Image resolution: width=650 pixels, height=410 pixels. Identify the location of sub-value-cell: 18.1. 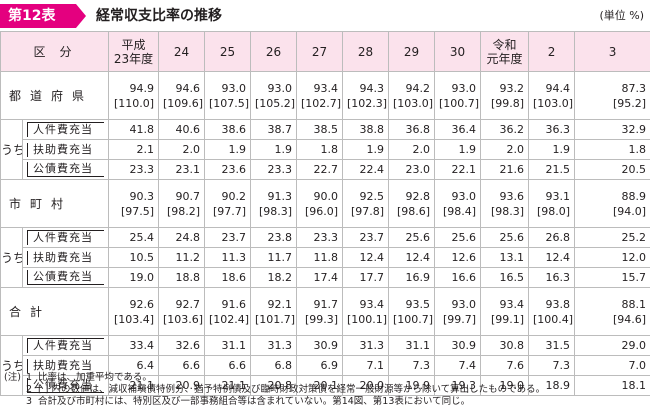
(612, 385).